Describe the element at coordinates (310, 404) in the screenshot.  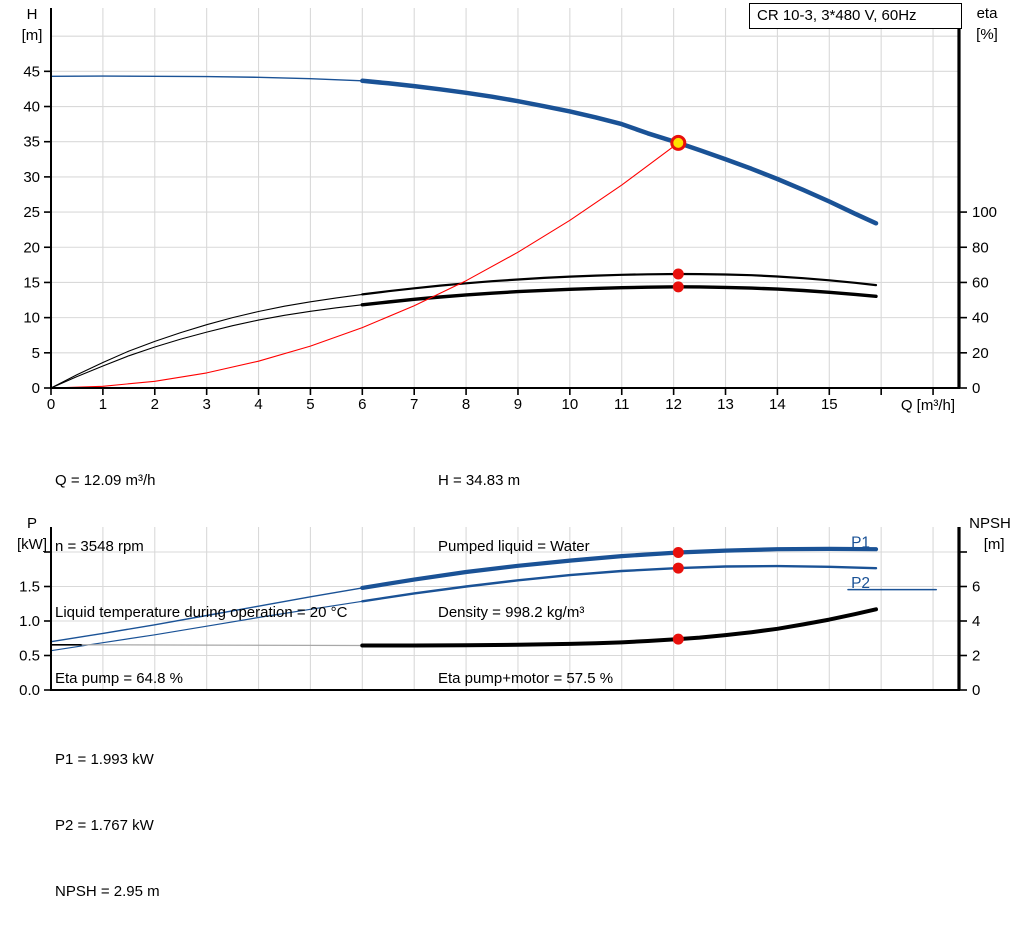
I see `x-tick-label: 5` at that location.